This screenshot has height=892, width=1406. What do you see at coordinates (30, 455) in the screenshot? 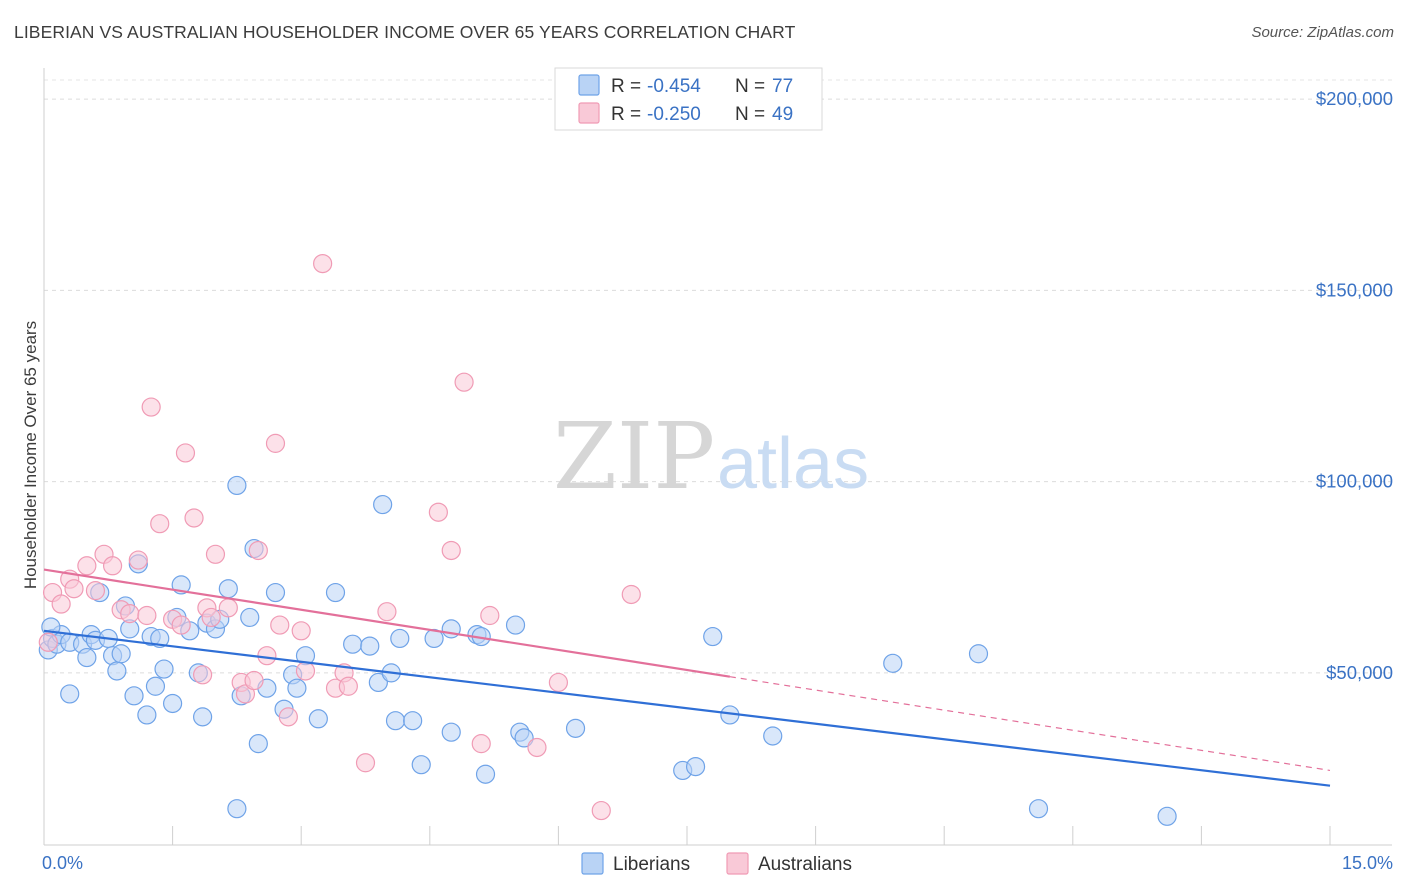
I see `y-axis-label: Householder Income Over 65 years` at bounding box center [30, 455].